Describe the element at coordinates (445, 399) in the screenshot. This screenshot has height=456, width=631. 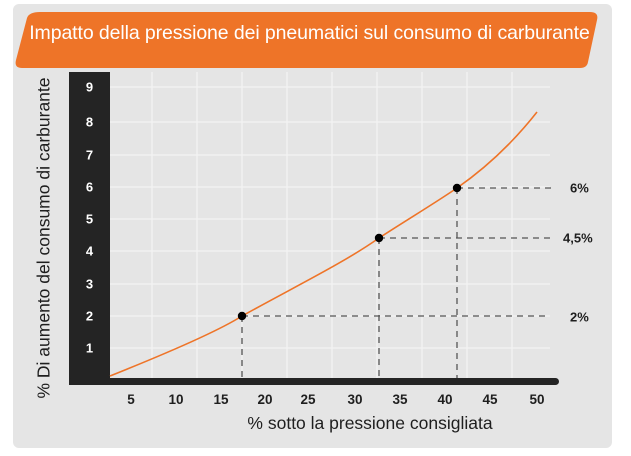
I see `x-tick-40: 40` at that location.